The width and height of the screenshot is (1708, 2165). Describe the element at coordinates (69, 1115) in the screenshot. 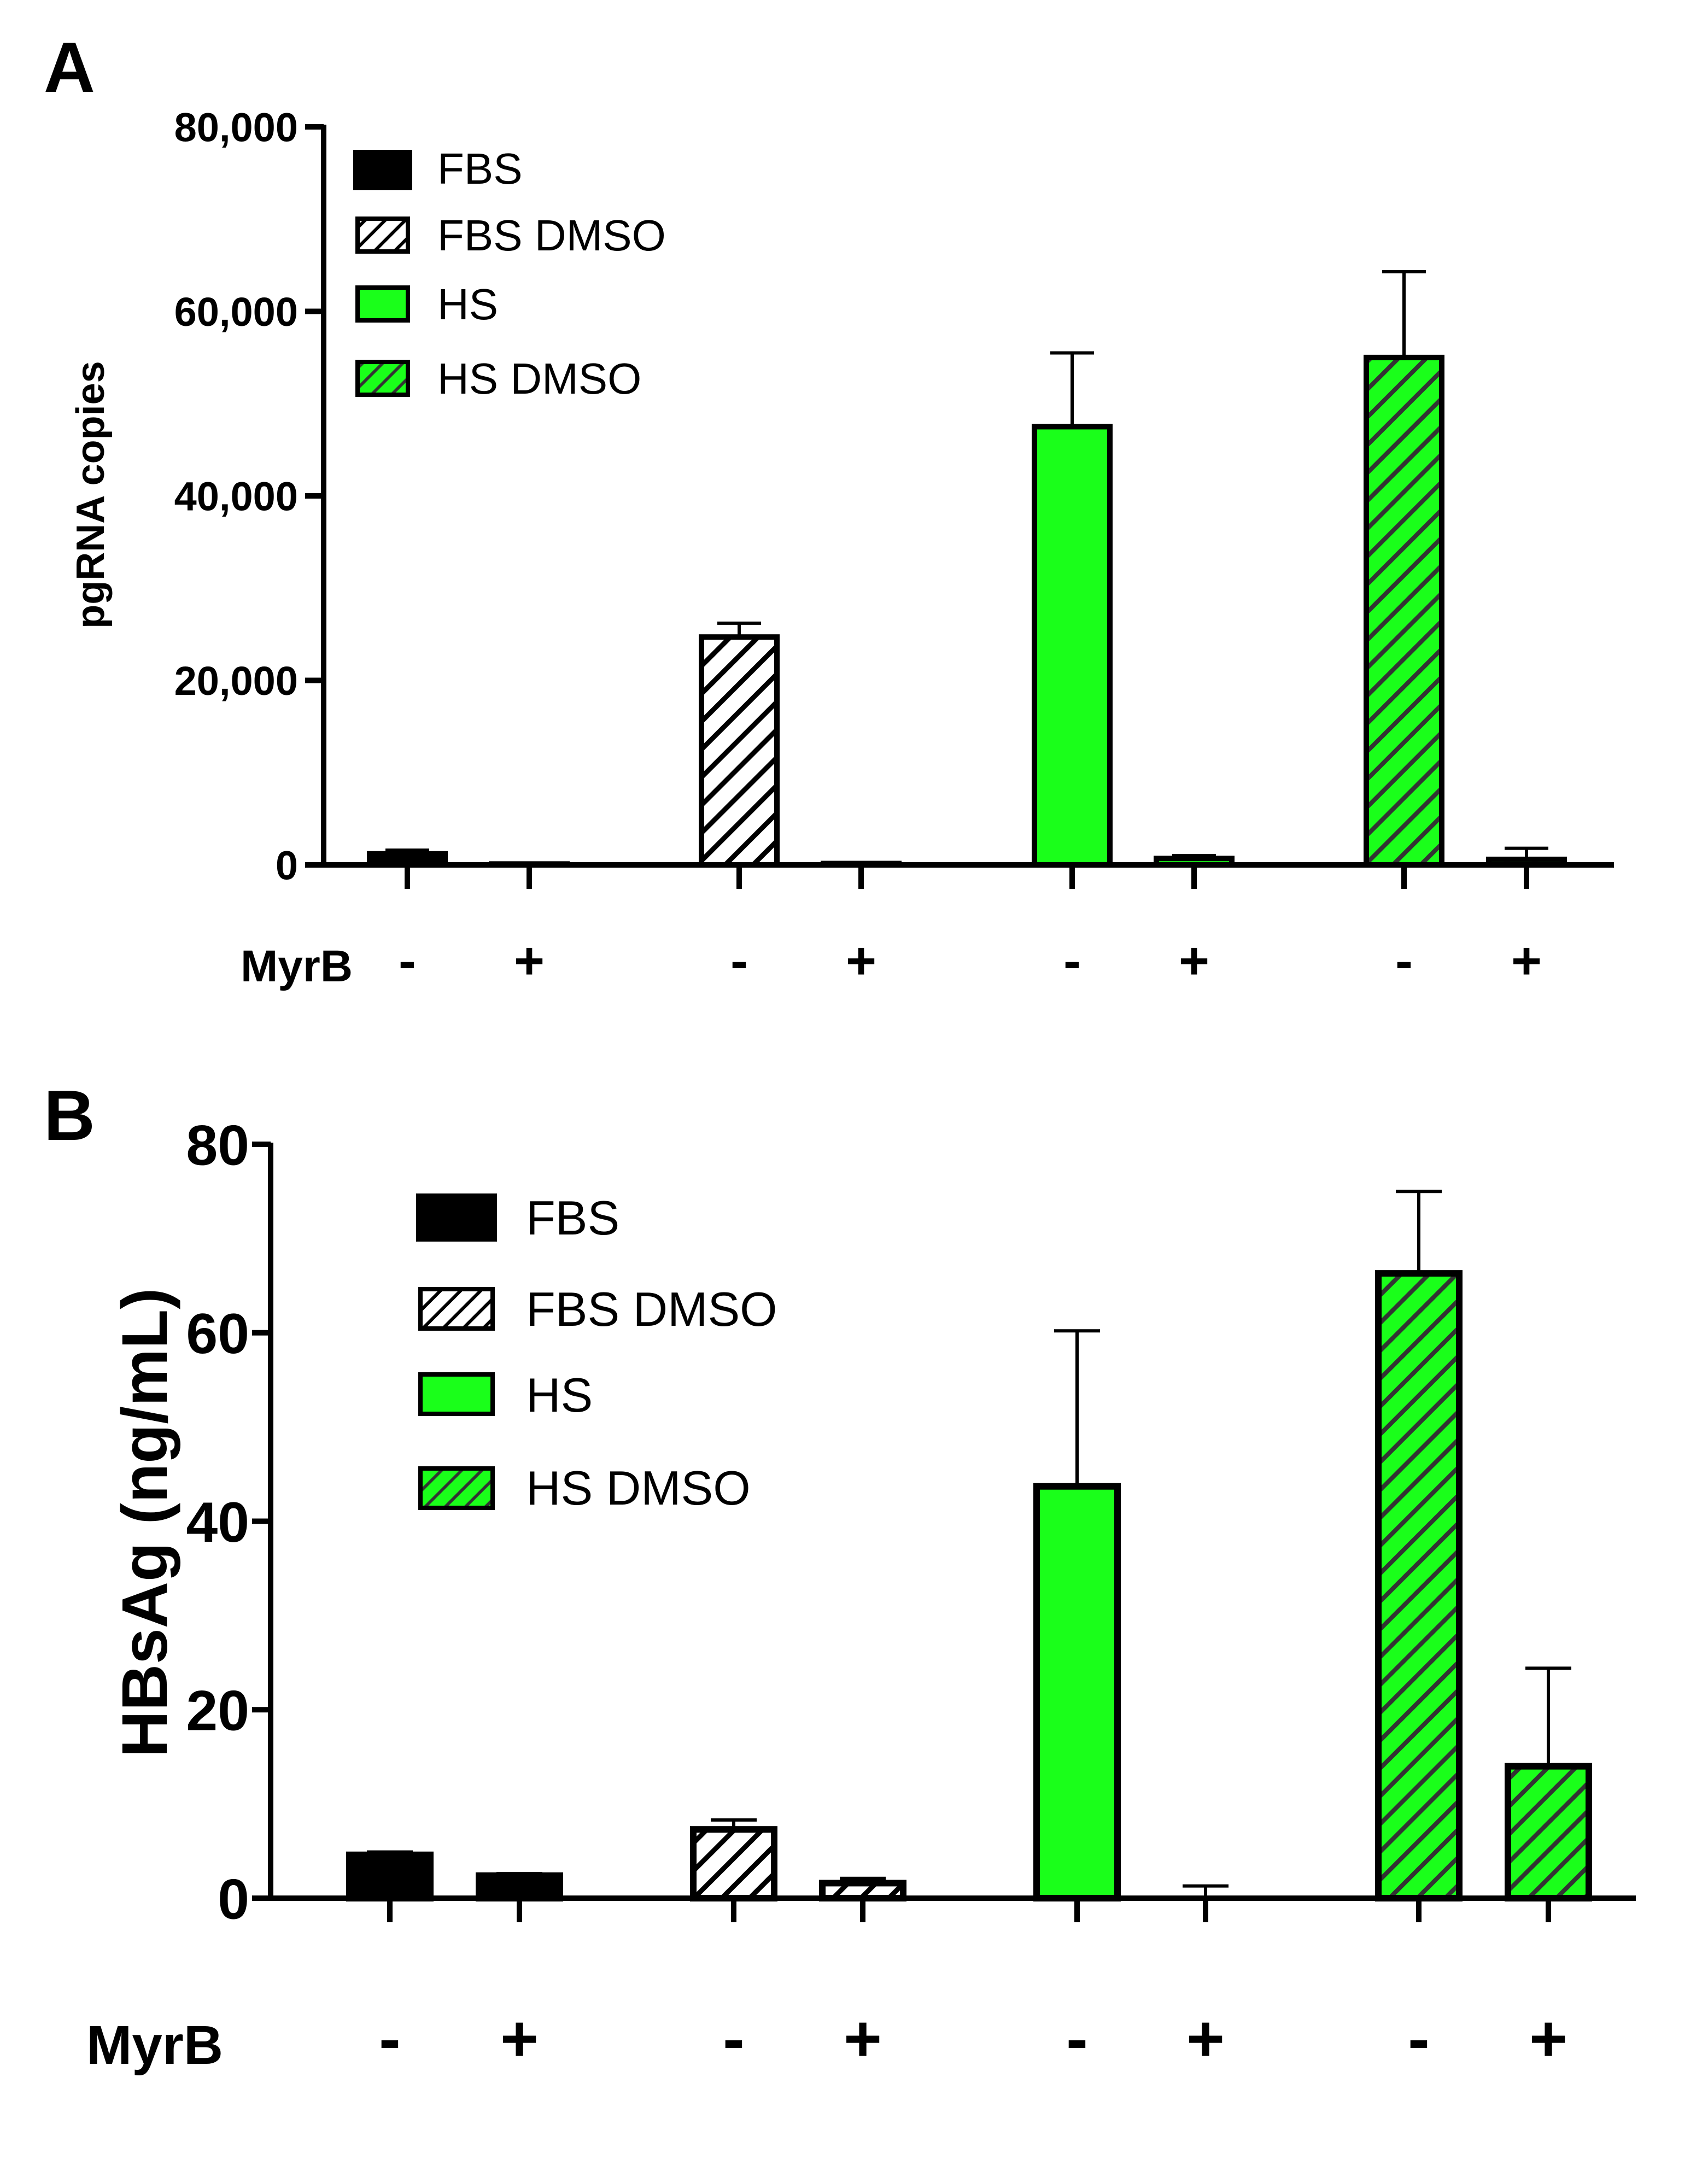

I see `panel-label-b: B` at that location.